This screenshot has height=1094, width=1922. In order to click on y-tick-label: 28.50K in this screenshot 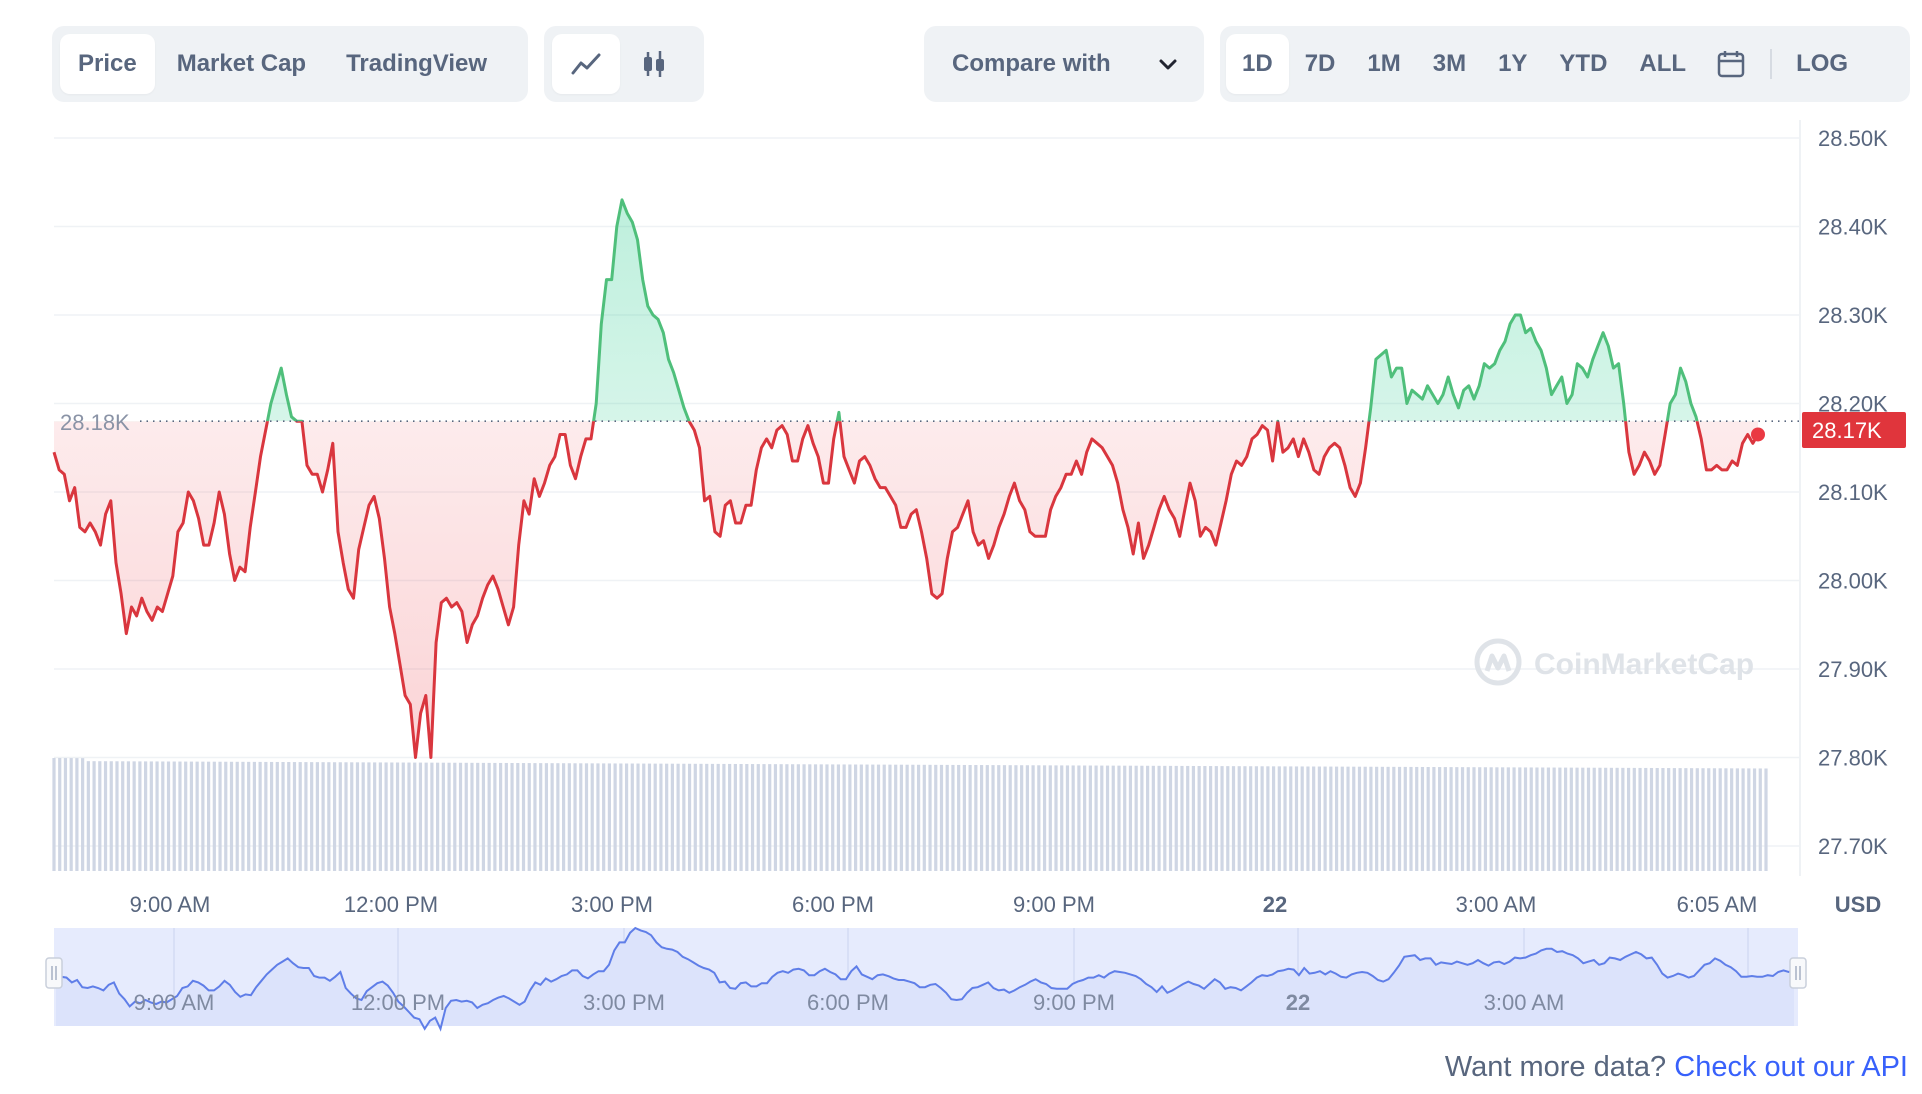, I will do `click(1853, 138)`.